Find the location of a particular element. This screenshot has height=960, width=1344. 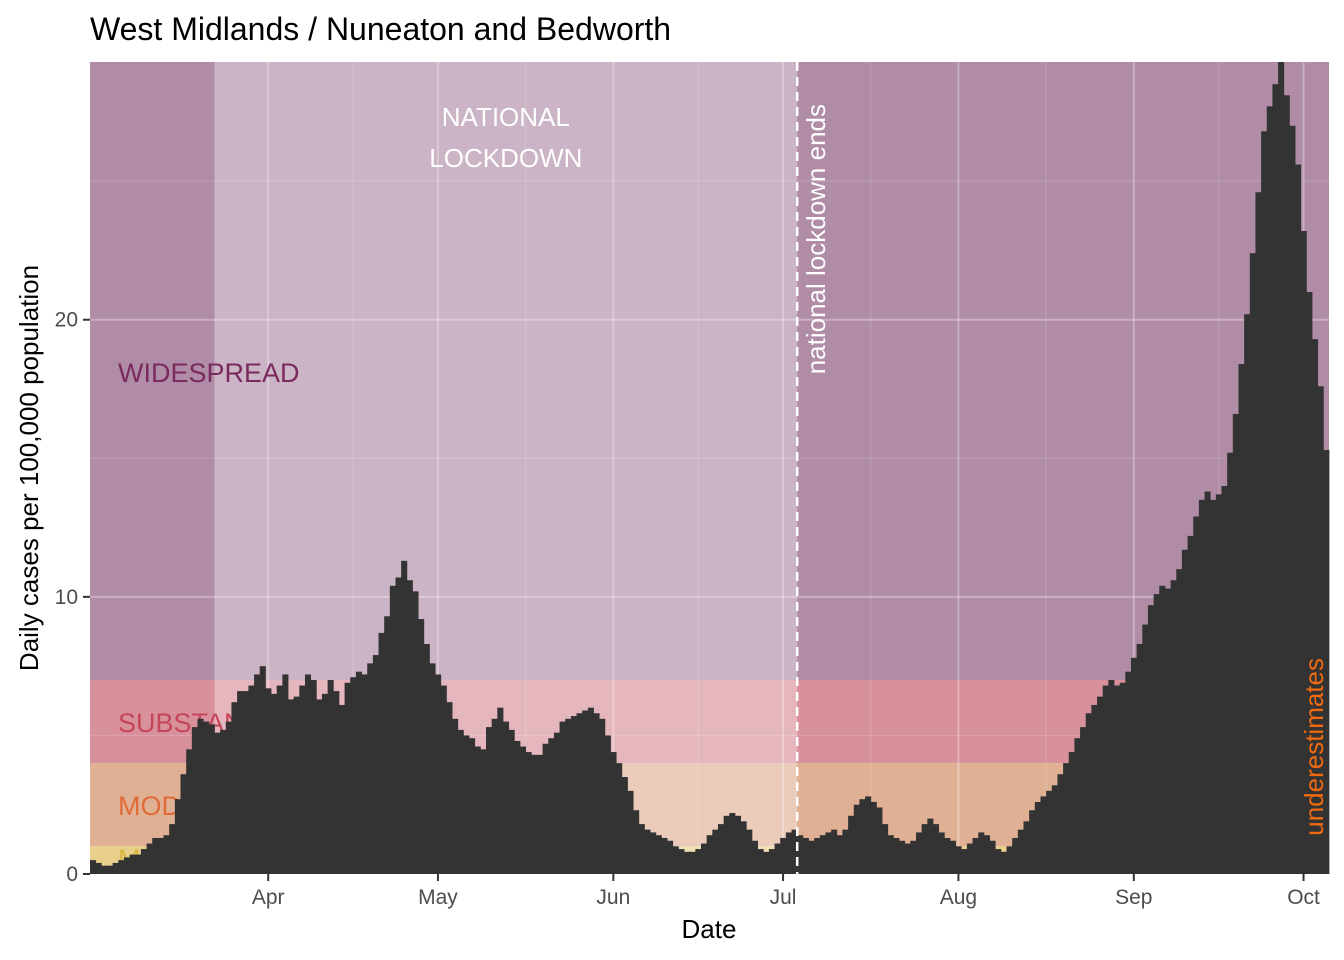

x-tick-label: May is located at coordinates (438, 897).